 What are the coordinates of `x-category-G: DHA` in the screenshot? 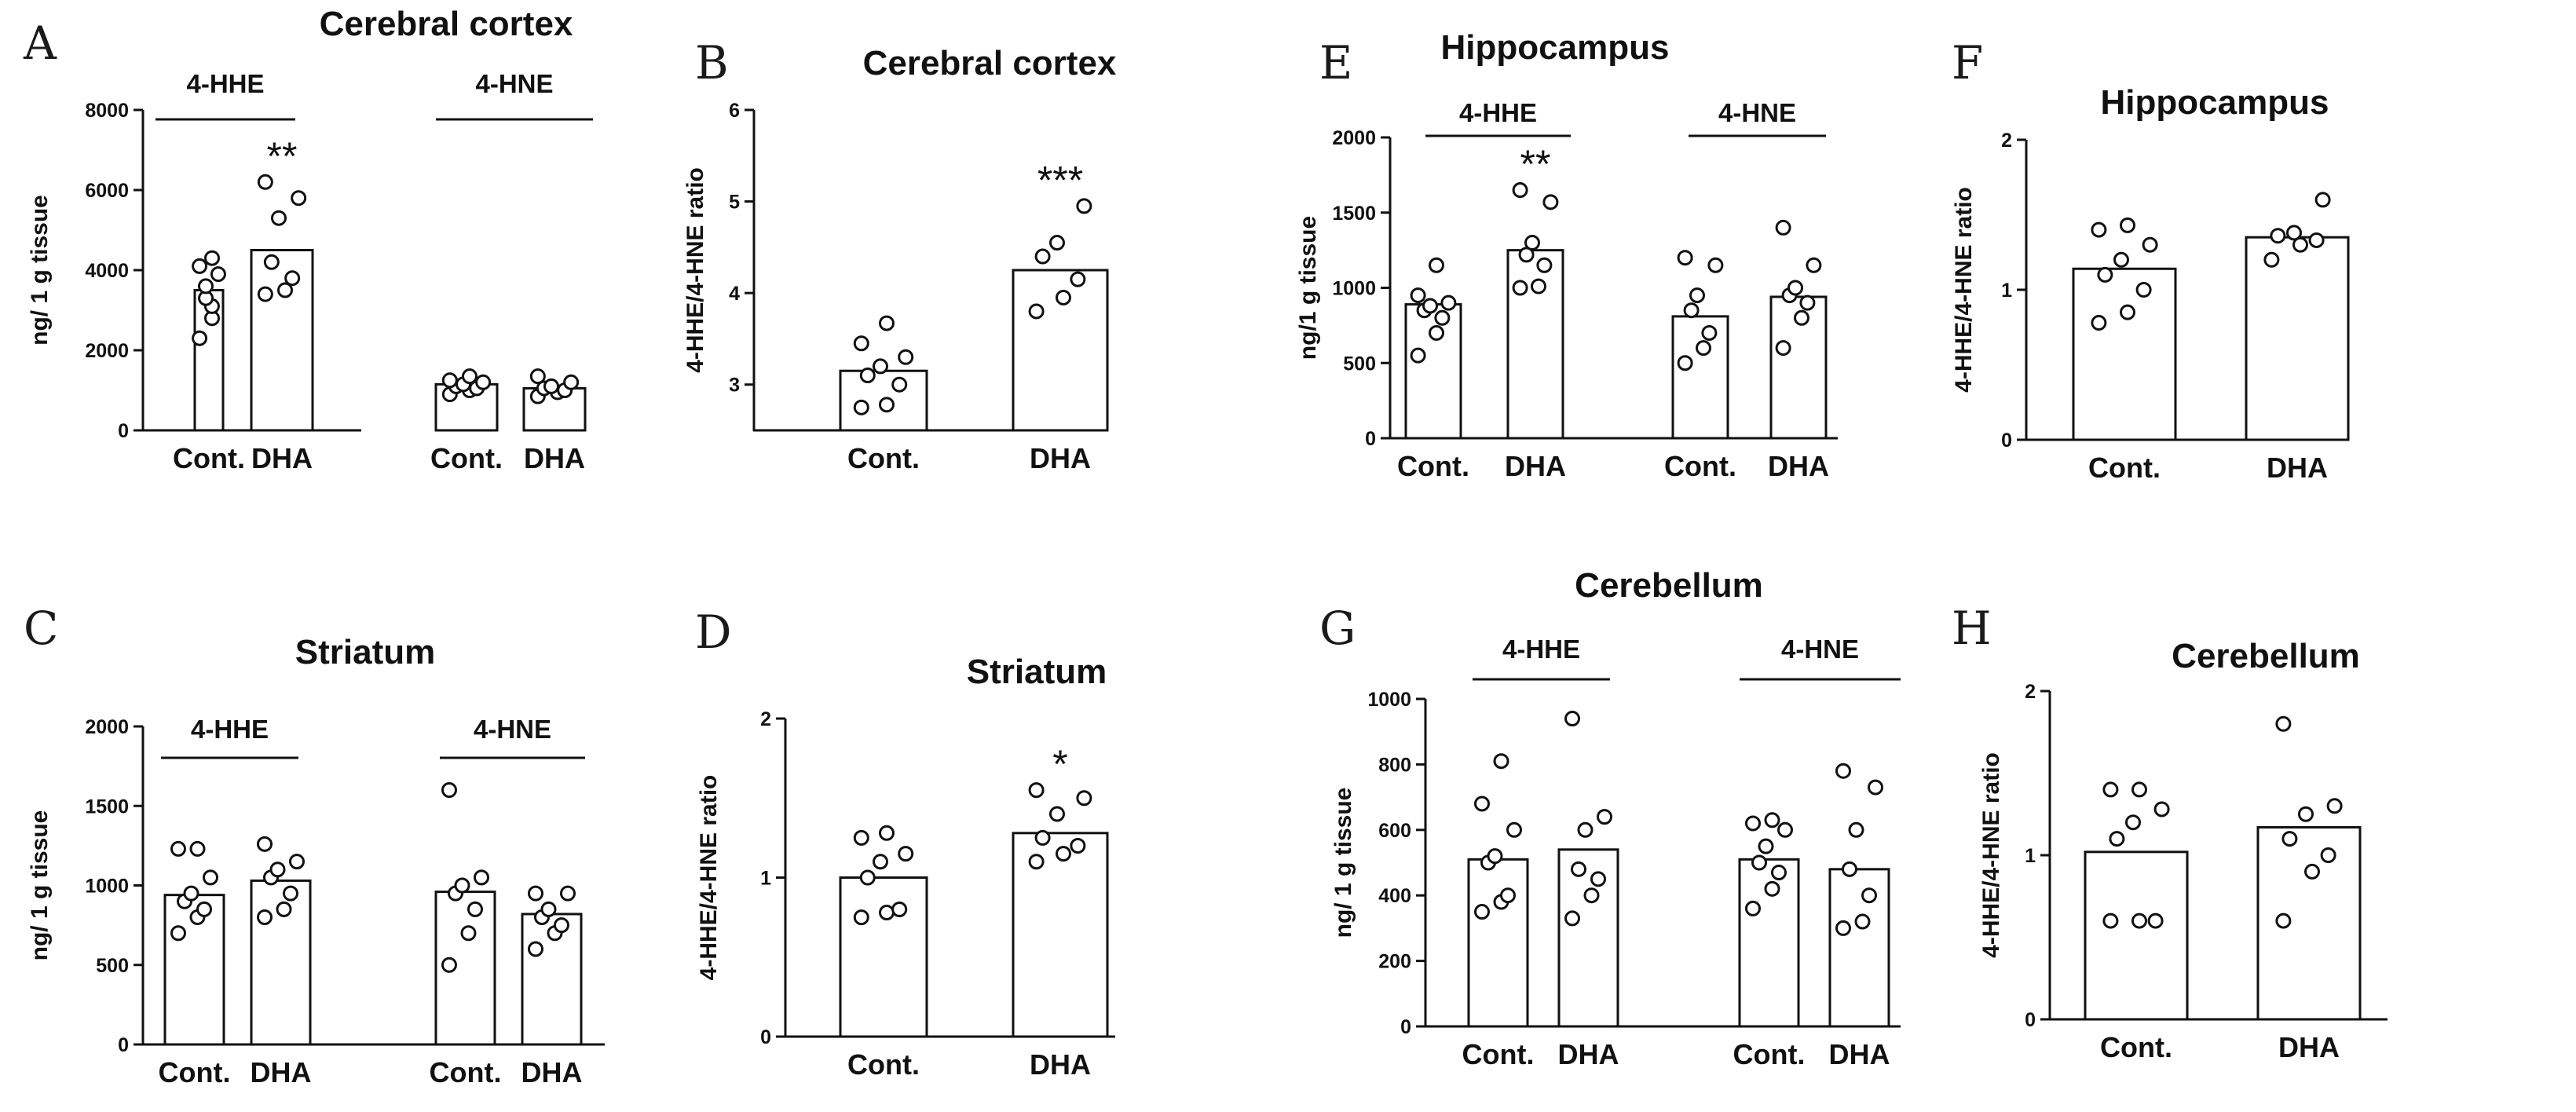 It's located at (1589, 1054).